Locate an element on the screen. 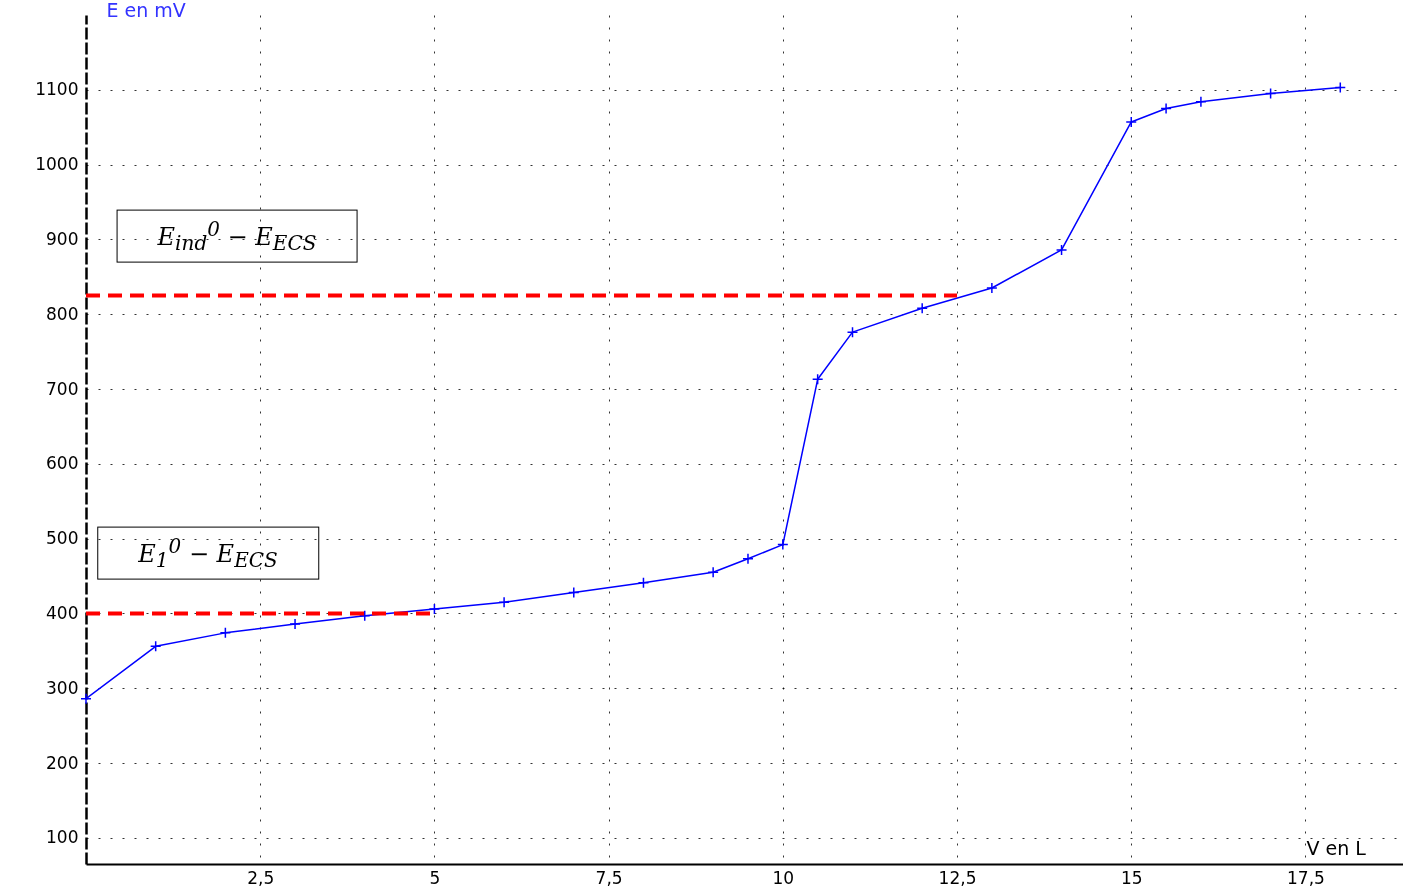 This screenshot has width=1403, height=895. x-tick-label: 5 is located at coordinates (435, 877).